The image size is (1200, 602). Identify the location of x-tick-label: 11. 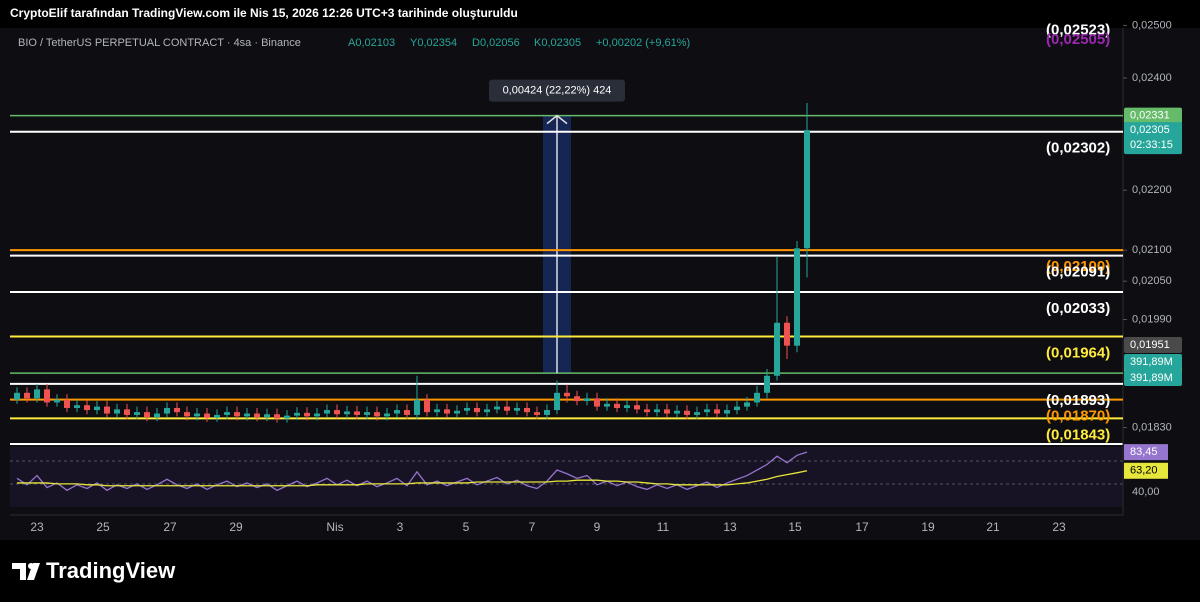
(663, 527).